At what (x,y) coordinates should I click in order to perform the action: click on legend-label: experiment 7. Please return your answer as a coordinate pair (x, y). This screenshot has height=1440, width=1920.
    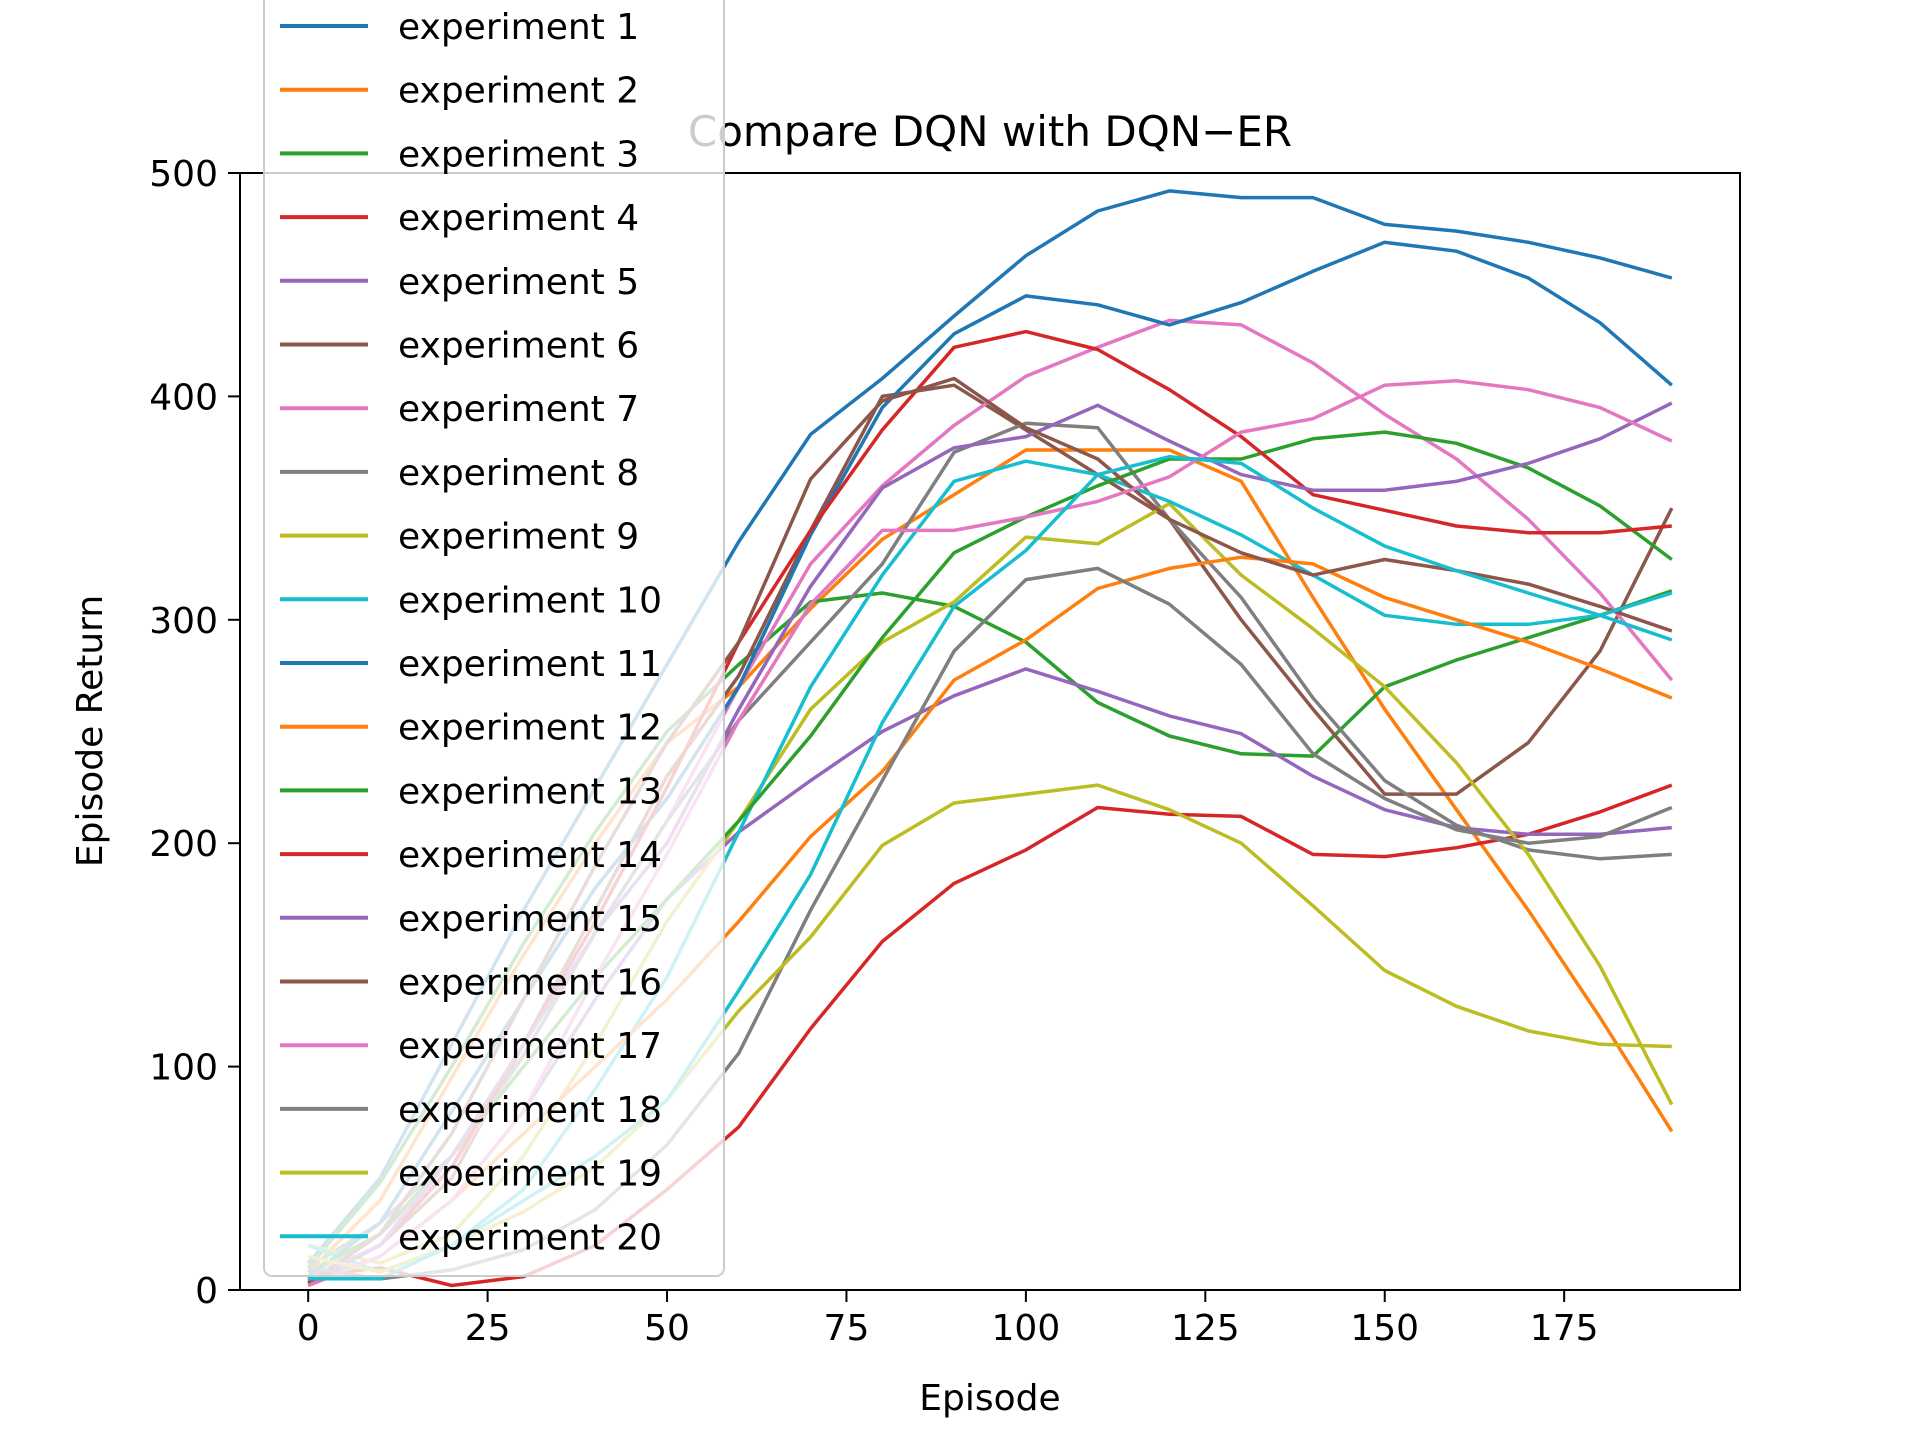
    Looking at the image, I should click on (518, 409).